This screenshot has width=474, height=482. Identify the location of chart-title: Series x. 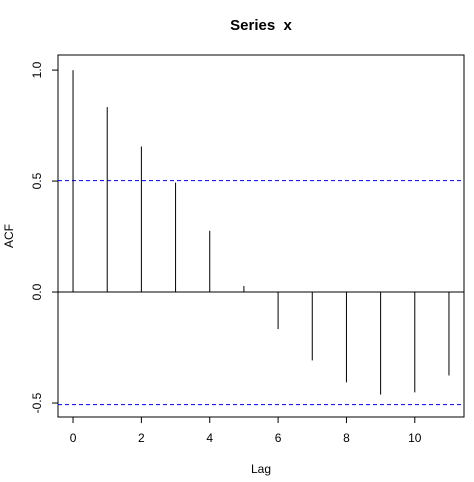
(261, 25).